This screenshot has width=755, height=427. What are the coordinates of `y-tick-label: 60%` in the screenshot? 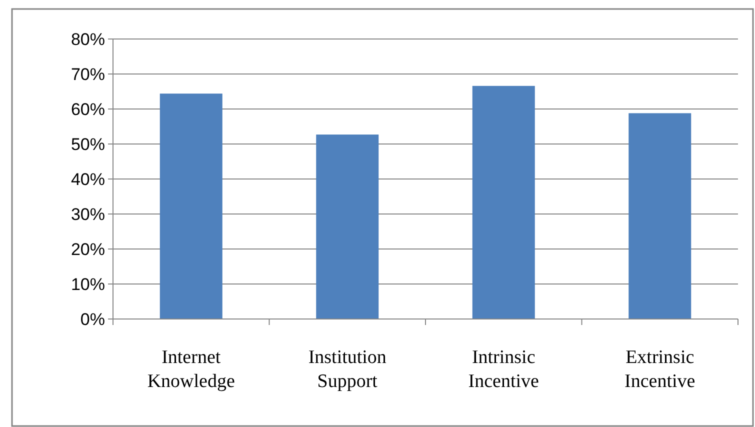 It's located at (87, 109).